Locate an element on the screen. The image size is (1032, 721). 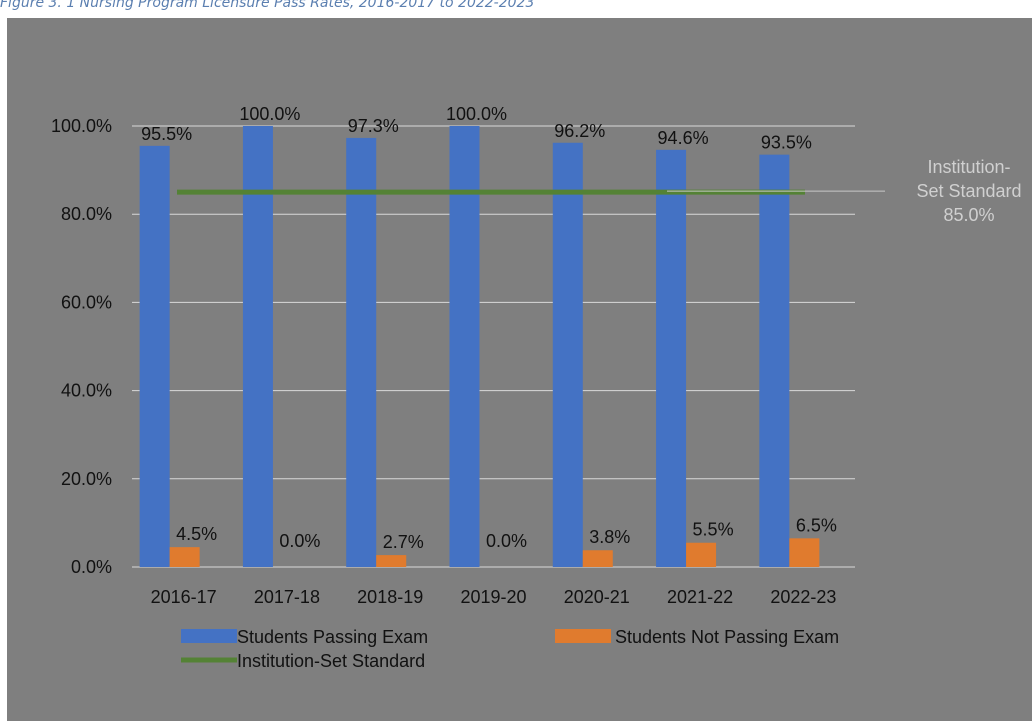
reference-label: Set Standard is located at coordinates (968, 191).